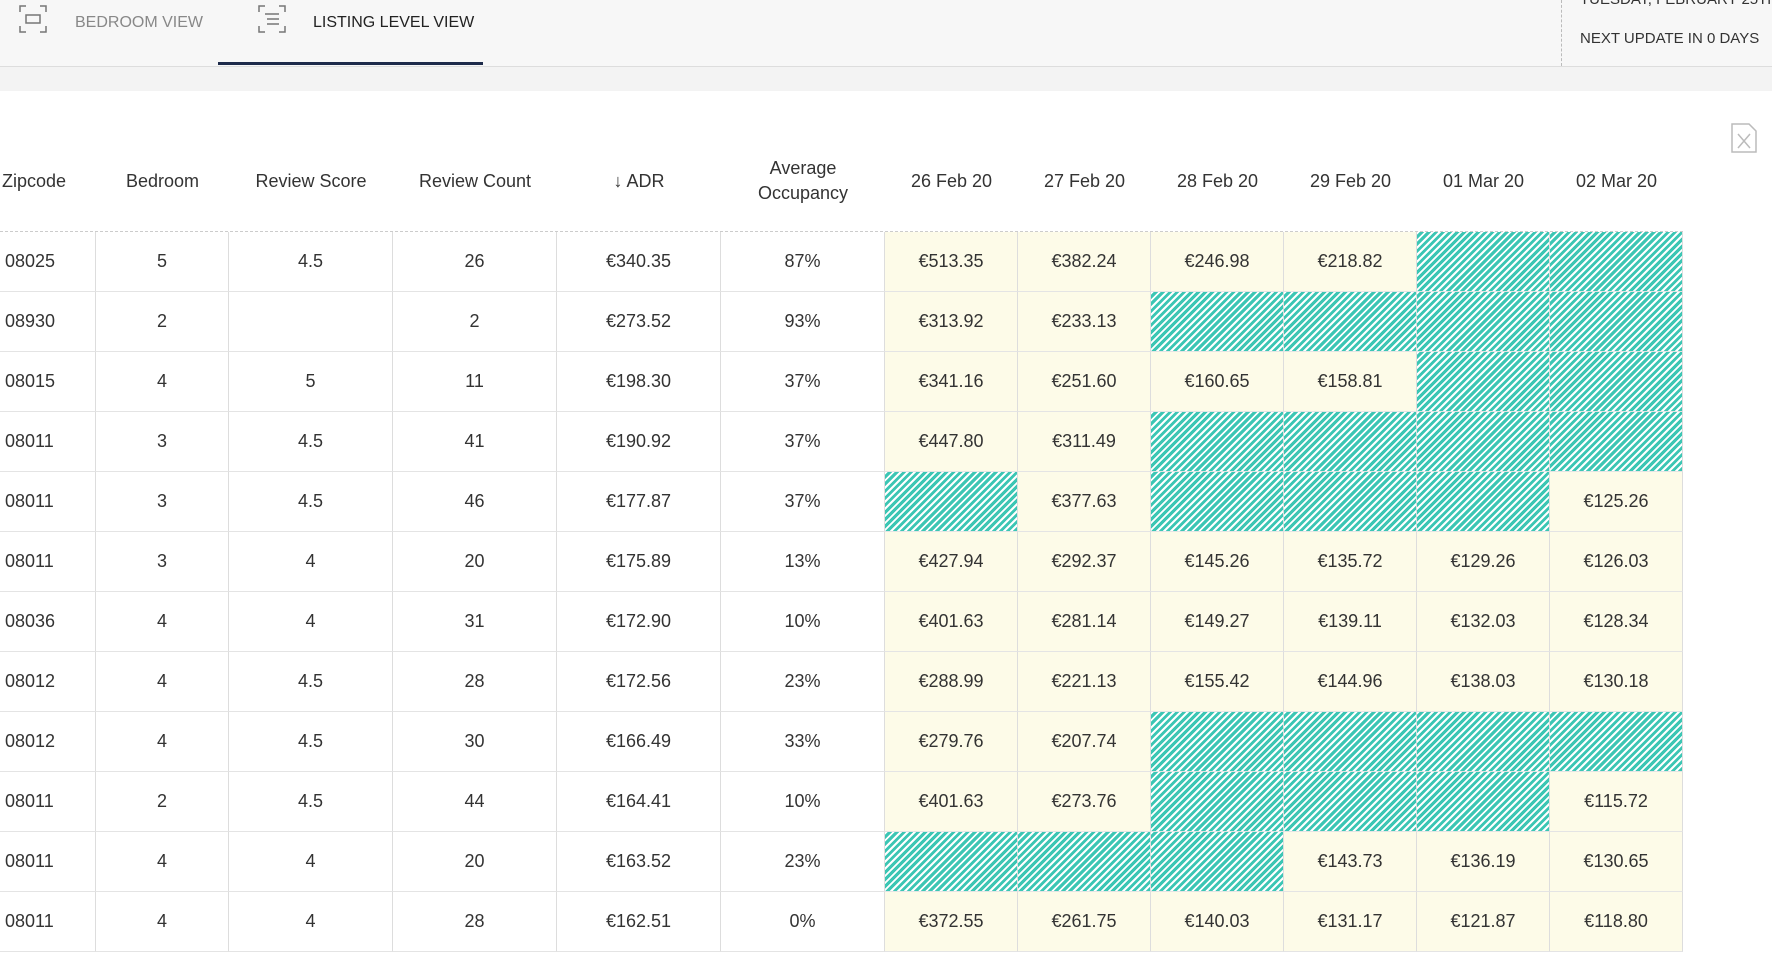 Image resolution: width=1772 pixels, height=958 pixels. Describe the element at coordinates (639, 862) in the screenshot. I see `table-cell: €163.52` at that location.